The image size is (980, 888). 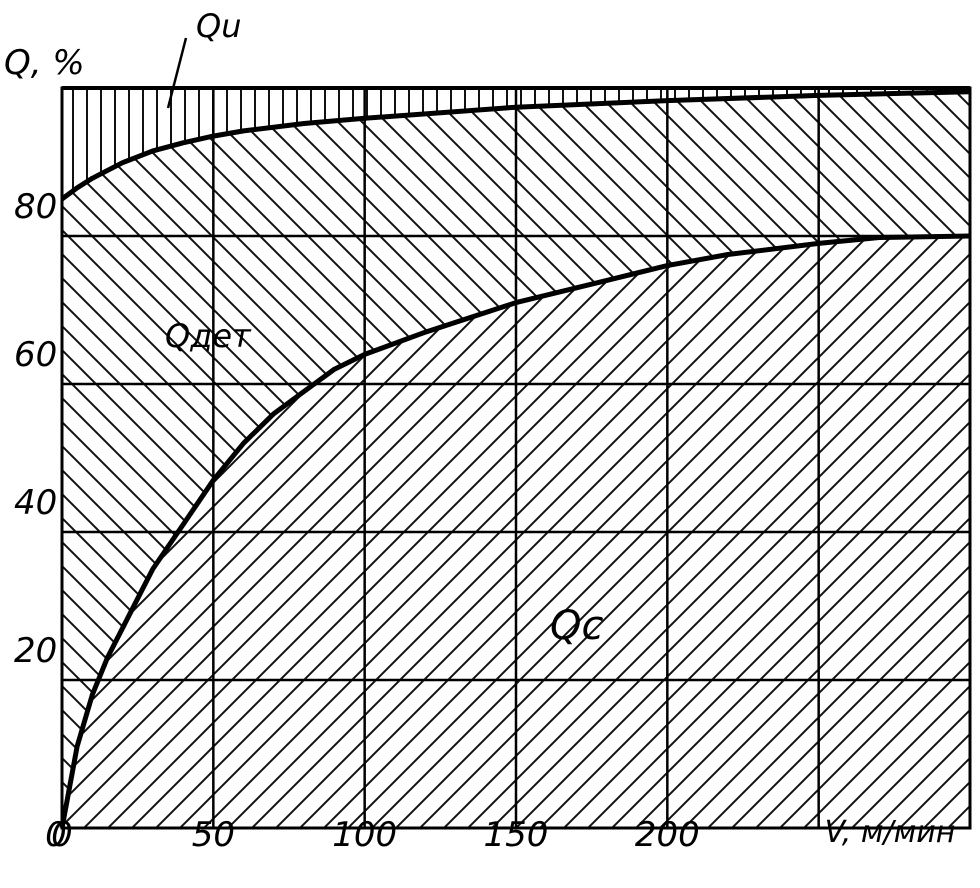 I want to click on region-label-qdet: Qдет, so click(x=208, y=336).